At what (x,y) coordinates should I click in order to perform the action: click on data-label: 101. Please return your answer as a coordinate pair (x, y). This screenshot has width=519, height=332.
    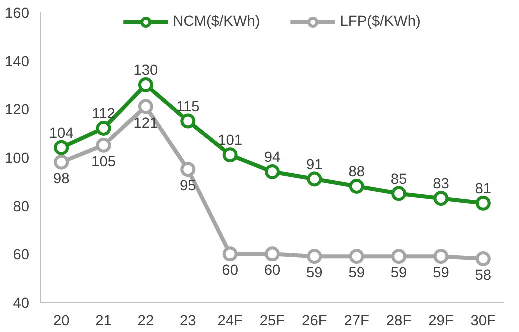
    Looking at the image, I should click on (230, 141).